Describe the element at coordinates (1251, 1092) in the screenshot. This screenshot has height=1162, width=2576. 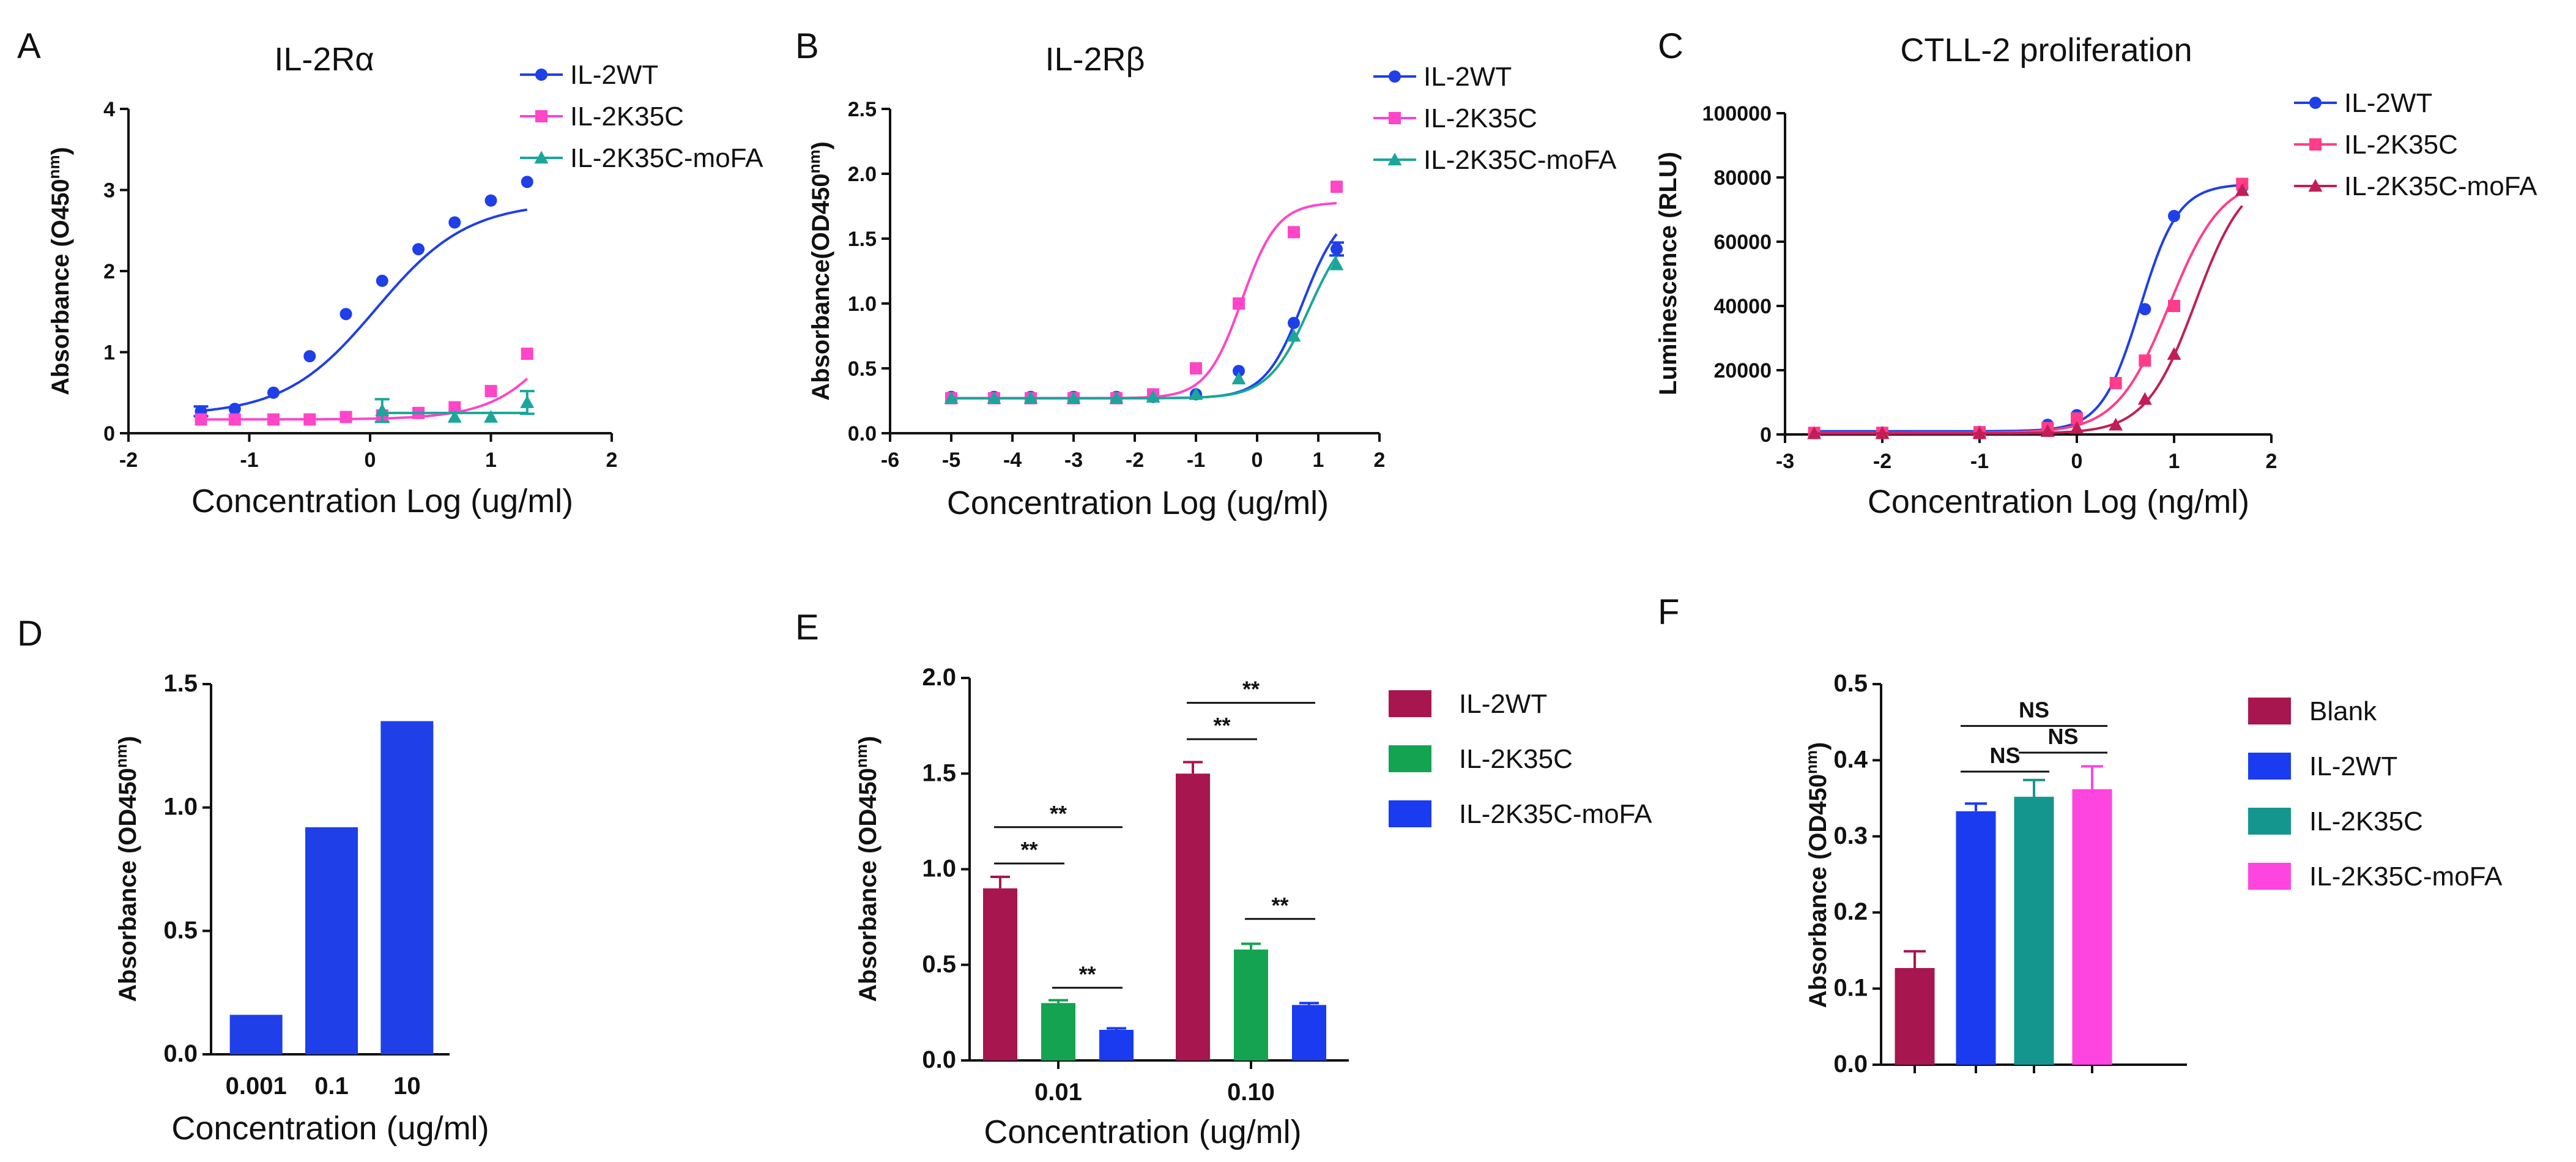
I see `x-tick-label: 0.10` at that location.